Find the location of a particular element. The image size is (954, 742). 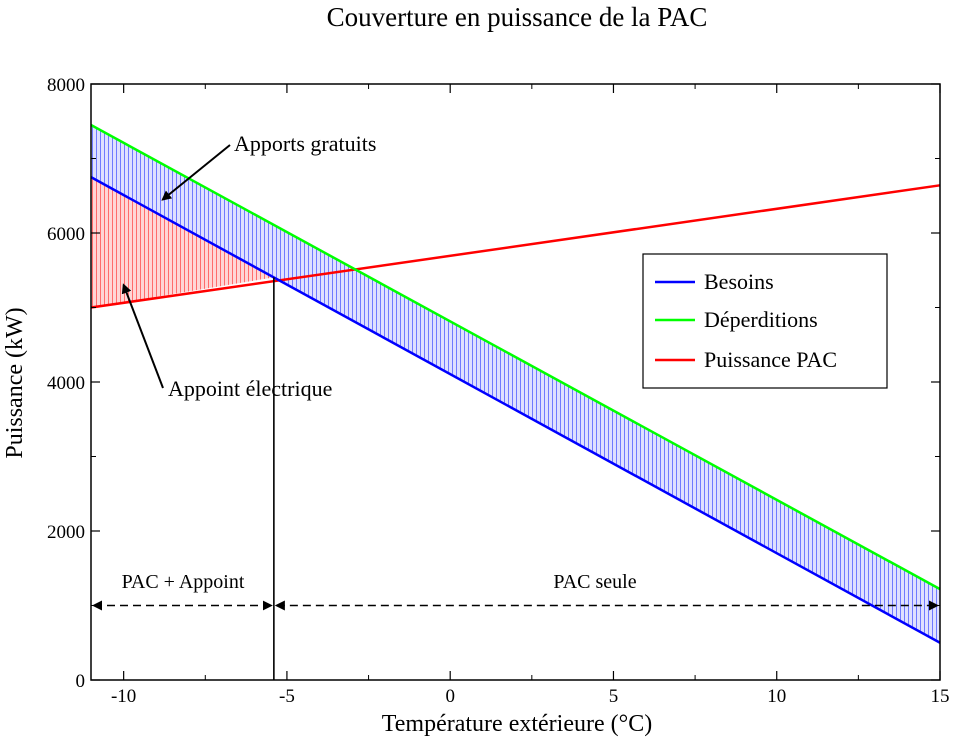

x-tick-label: 5 is located at coordinates (614, 696).